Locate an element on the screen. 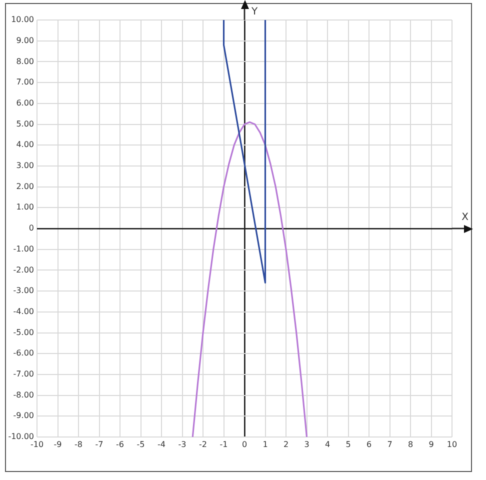 This screenshot has height=480, width=486. x-tick-label: 6 is located at coordinates (369, 444).